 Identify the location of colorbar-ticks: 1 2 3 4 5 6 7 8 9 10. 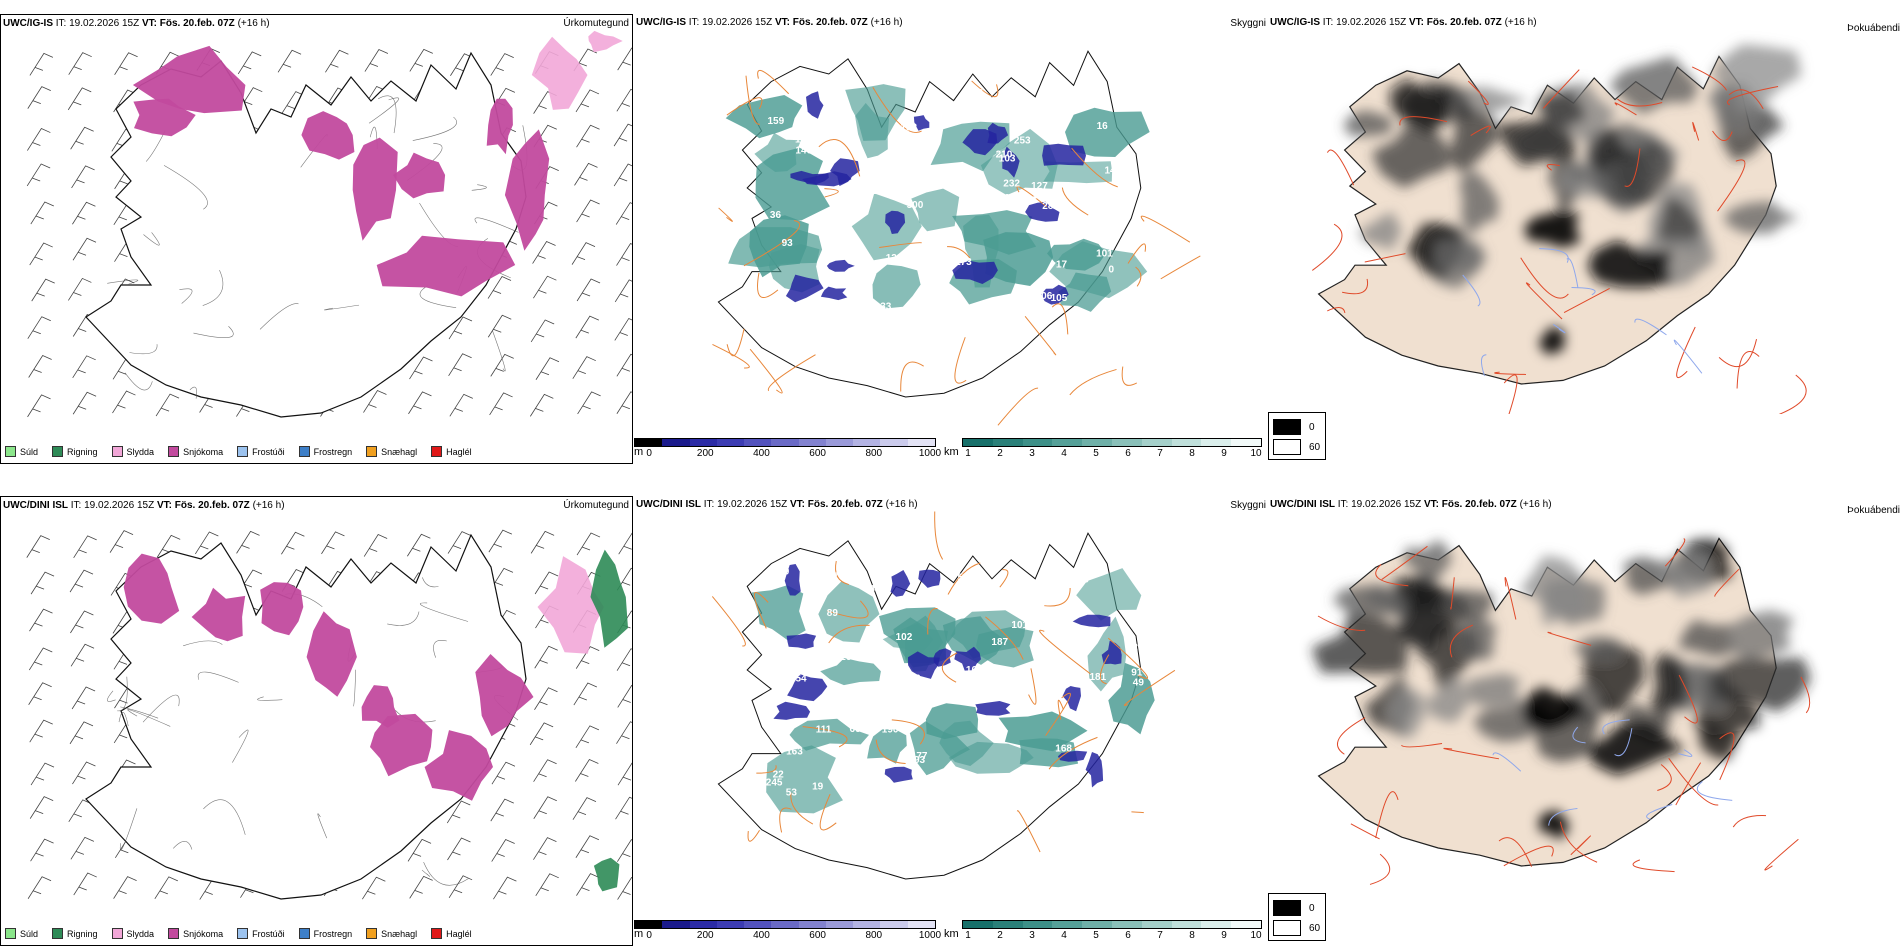
(1112, 454).